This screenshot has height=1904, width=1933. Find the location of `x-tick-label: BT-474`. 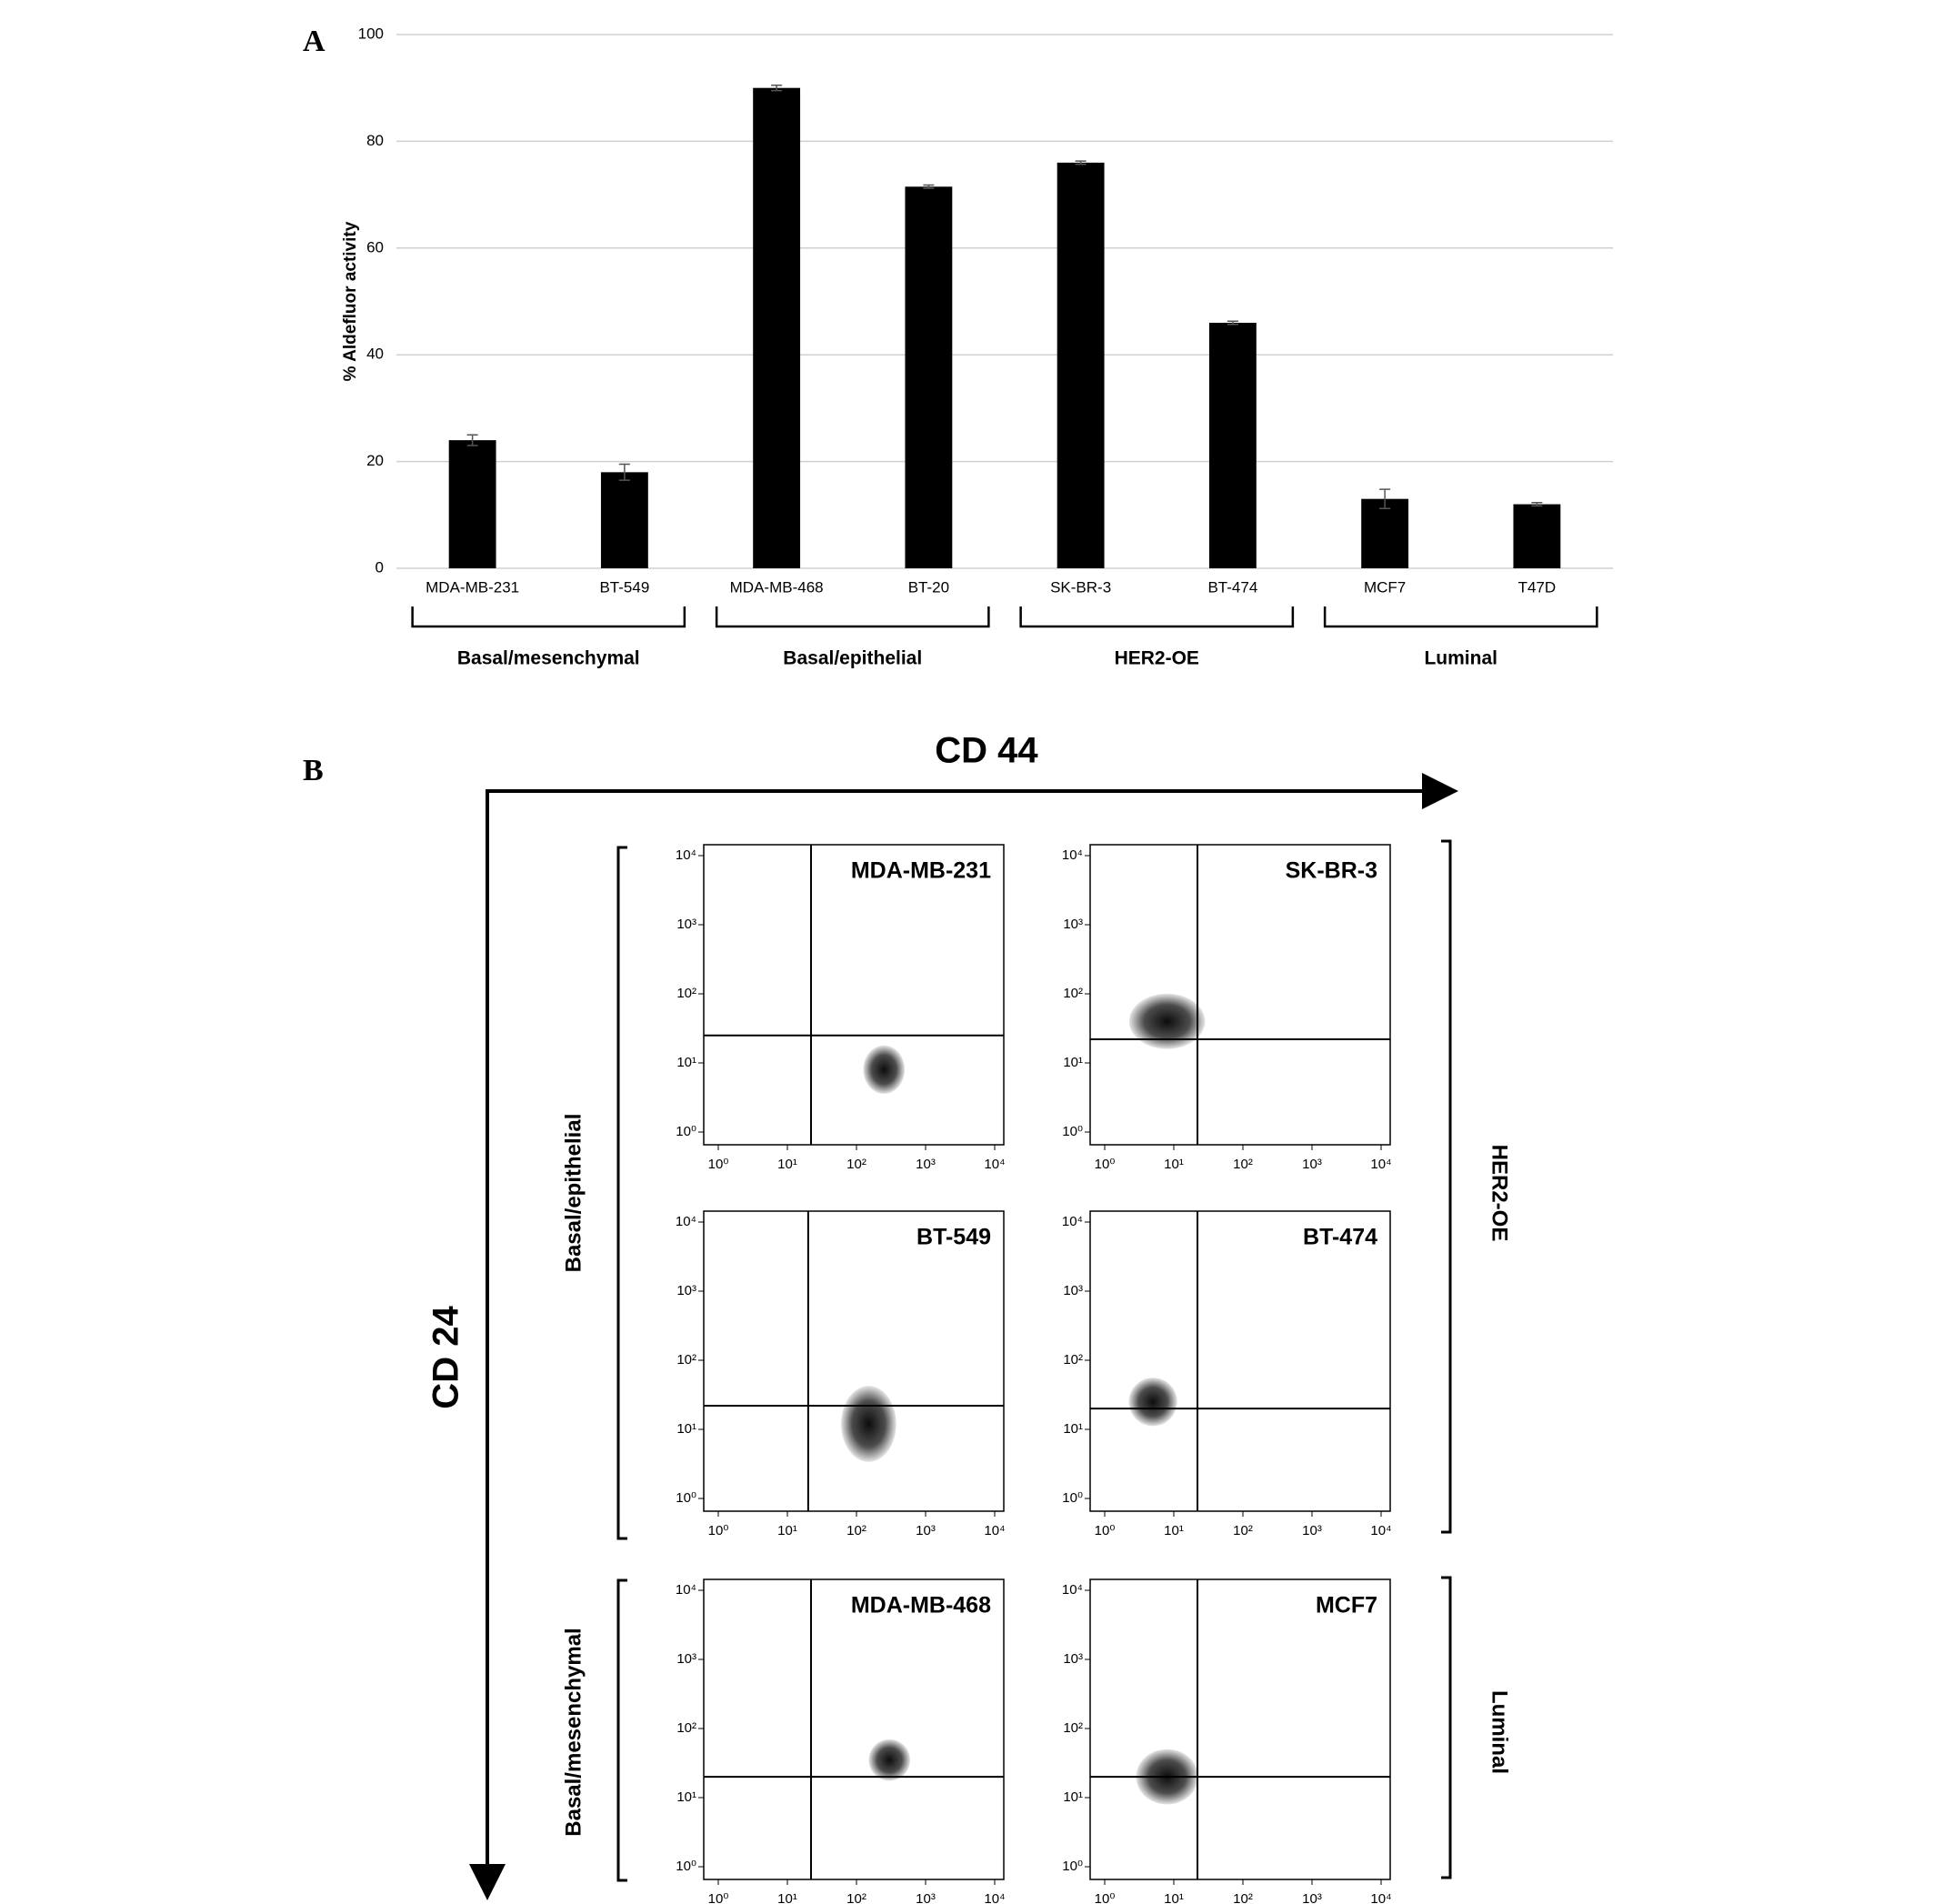

x-tick-label: BT-474 is located at coordinates (1232, 587).